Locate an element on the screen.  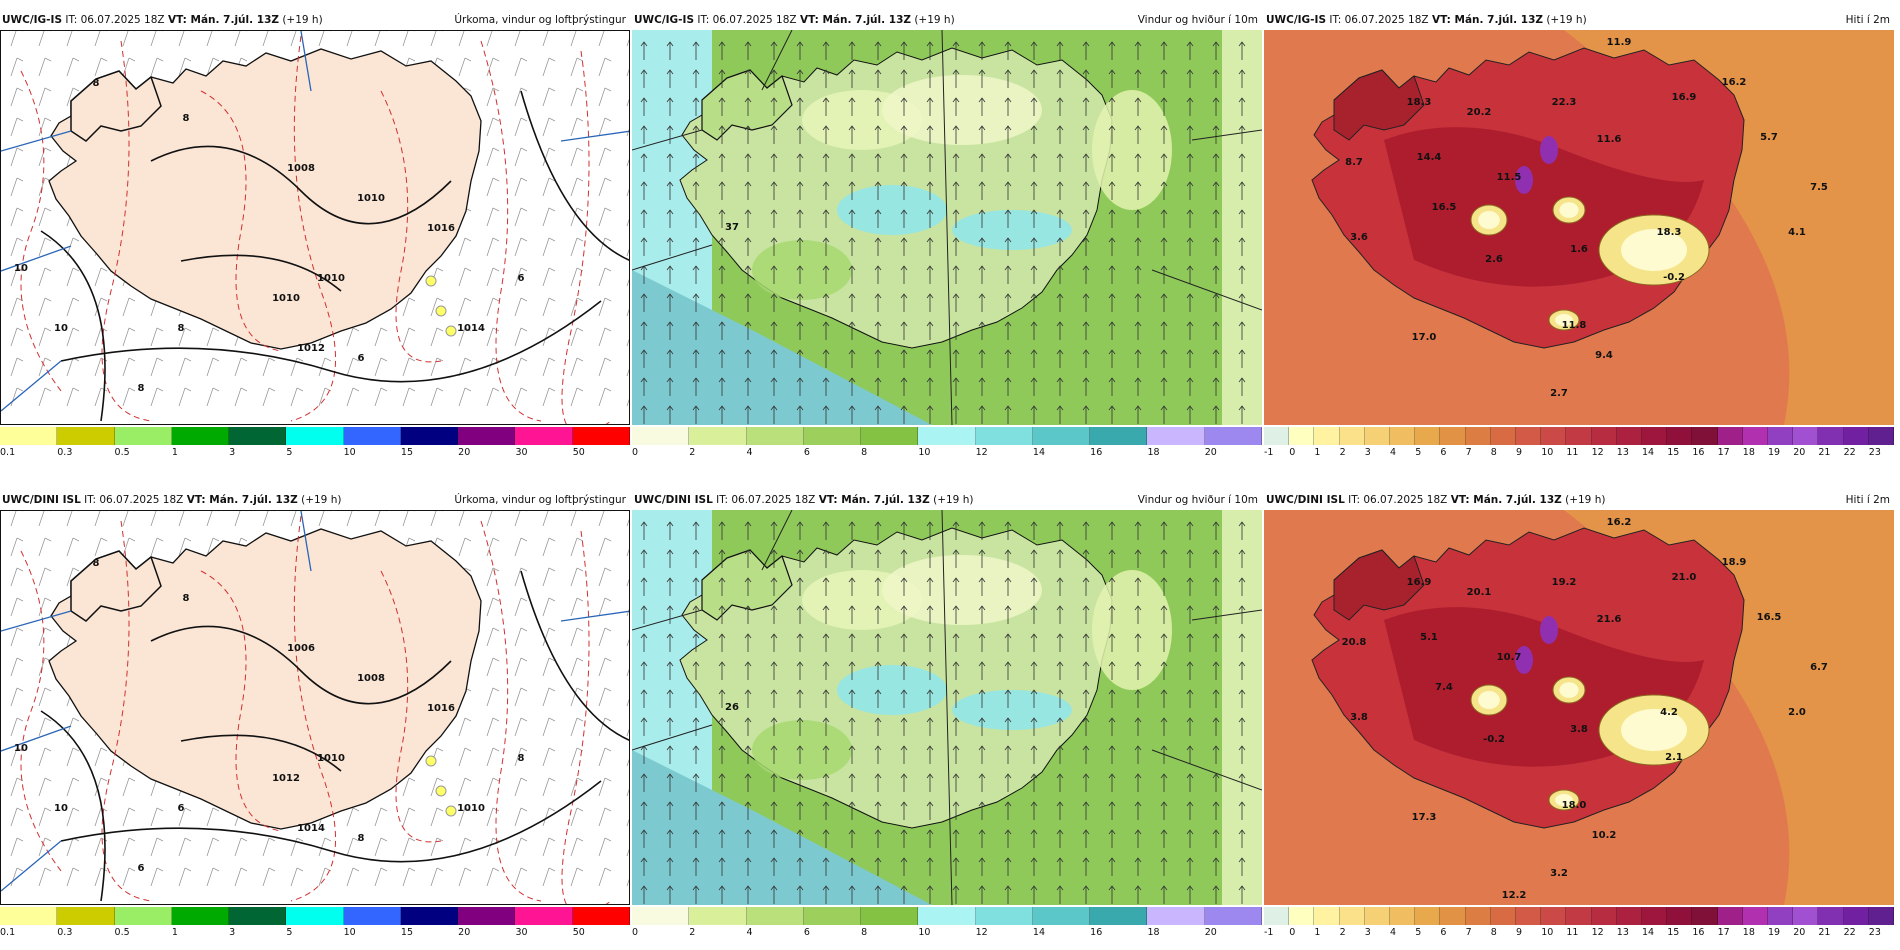
gust-max-label: 37 is located at coordinates (732, 227).